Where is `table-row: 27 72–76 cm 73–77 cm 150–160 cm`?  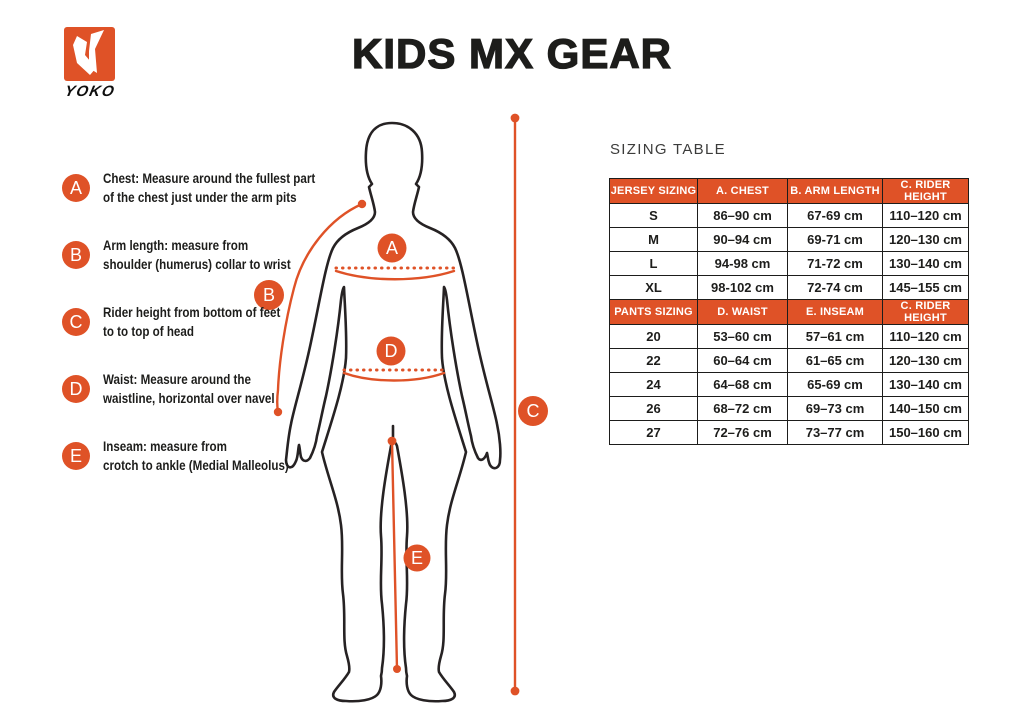
table-row: 27 72–76 cm 73–77 cm 150–160 cm is located at coordinates (789, 432).